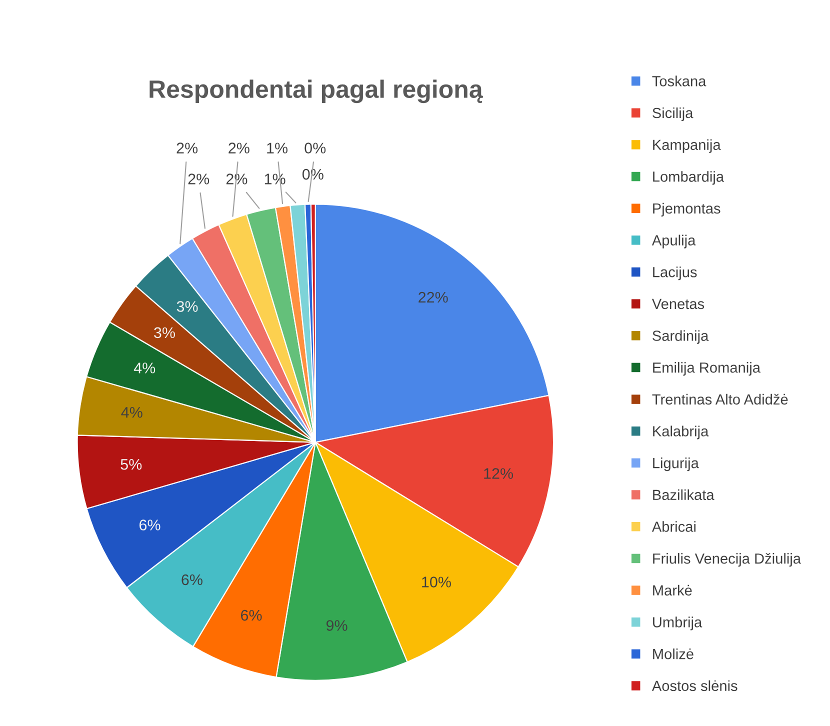  Describe the element at coordinates (131, 464) in the screenshot. I see `data-label: 5%` at that location.